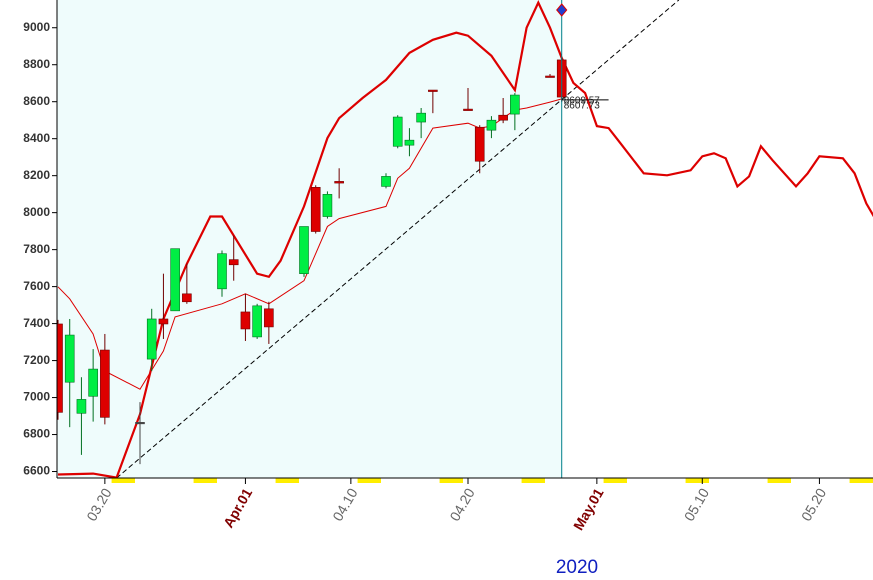 This screenshot has width=873, height=580. I want to click on y-tick-label: 8200, so click(36, 175).